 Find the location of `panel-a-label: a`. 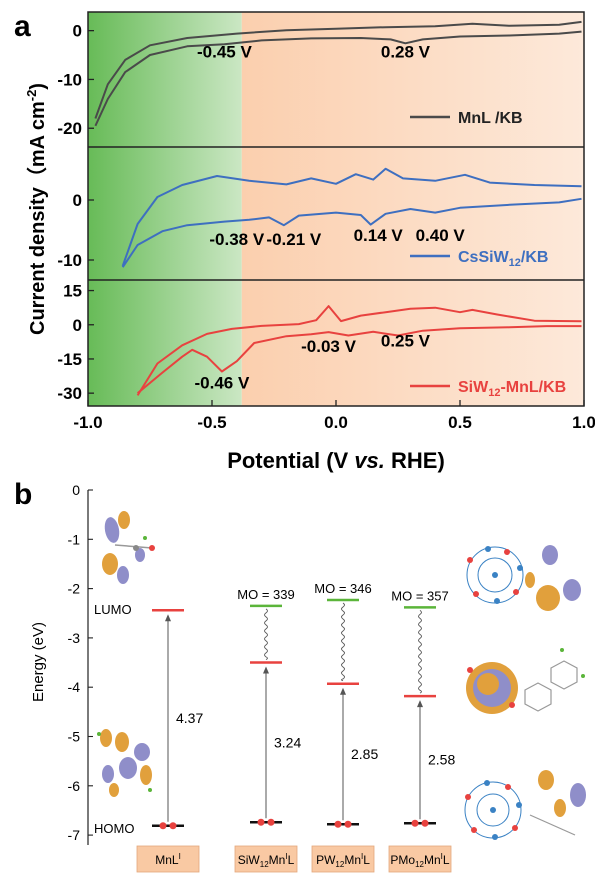

panel-a-label: a is located at coordinates (22, 26).